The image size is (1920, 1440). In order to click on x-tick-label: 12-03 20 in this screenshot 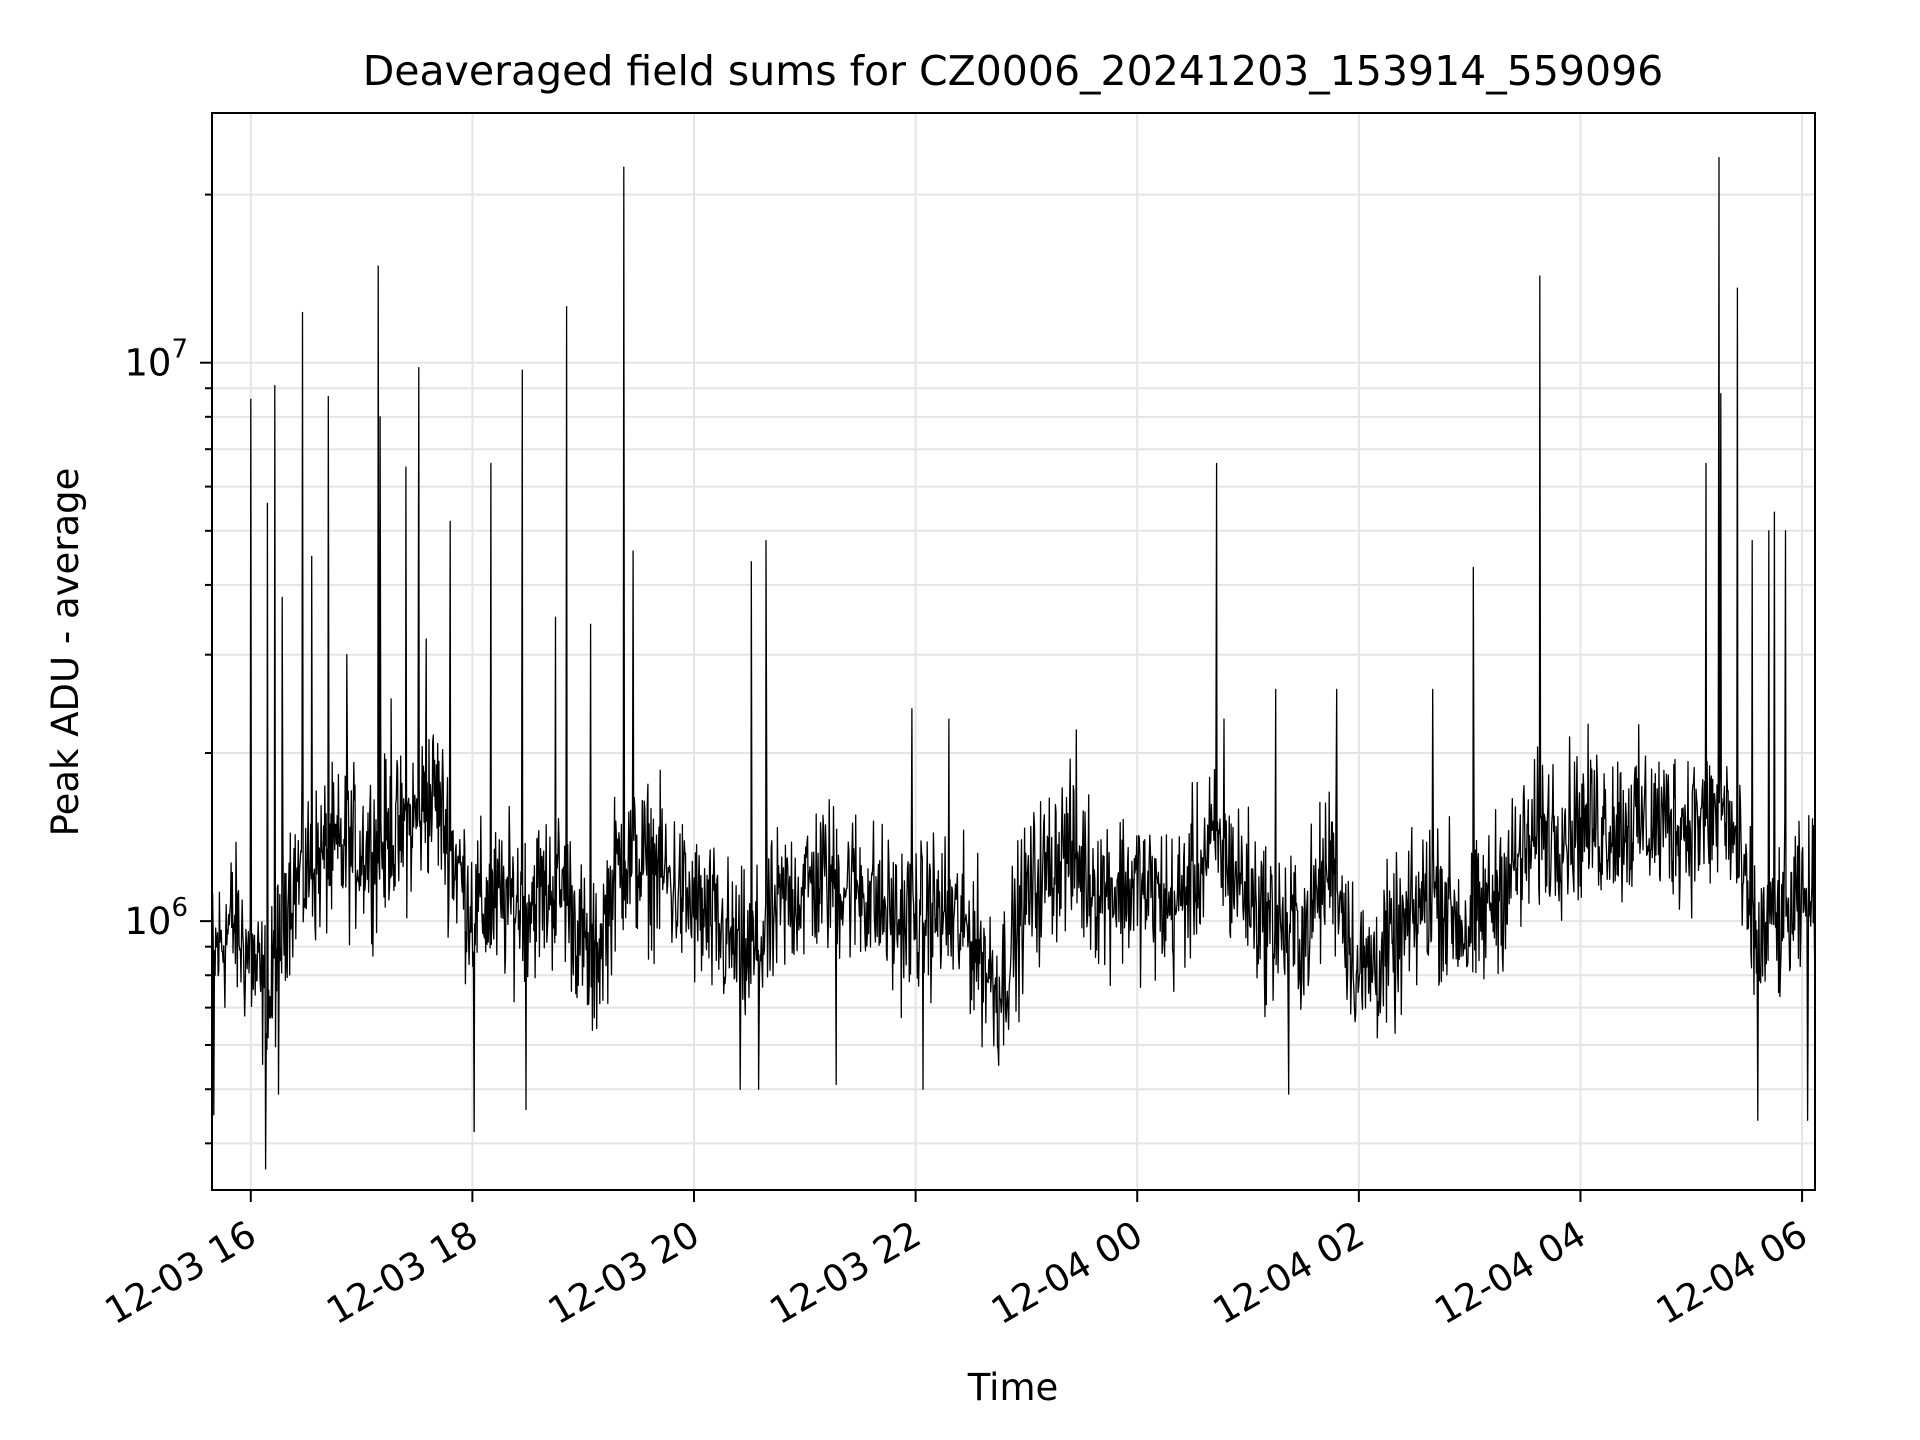, I will do `click(624, 1273)`.